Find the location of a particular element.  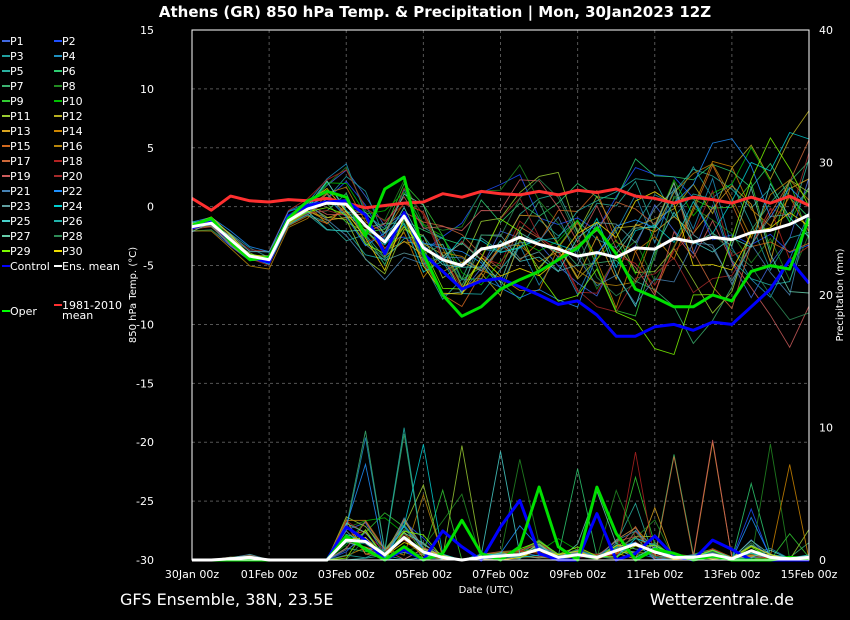

legend-item: P5 is located at coordinates (13, 71).